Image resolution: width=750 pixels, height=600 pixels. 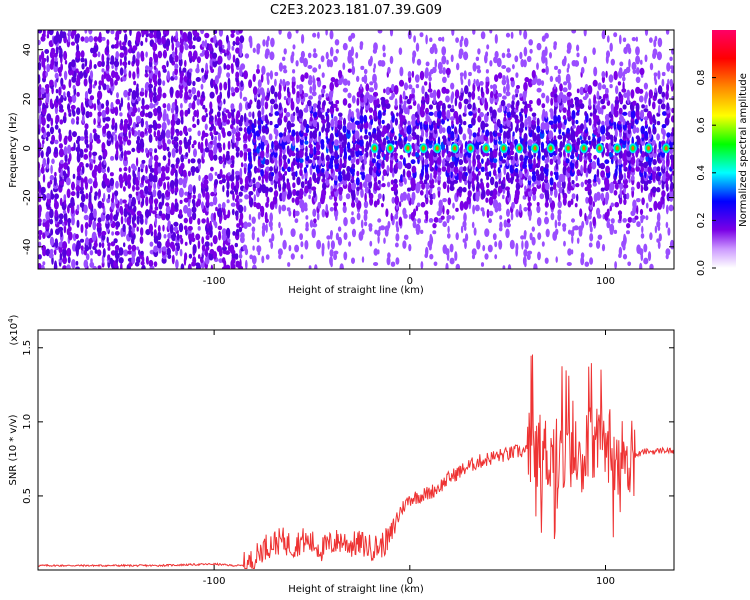 I want to click on heatmap-y-tick-label: 0, so click(x=27, y=148).